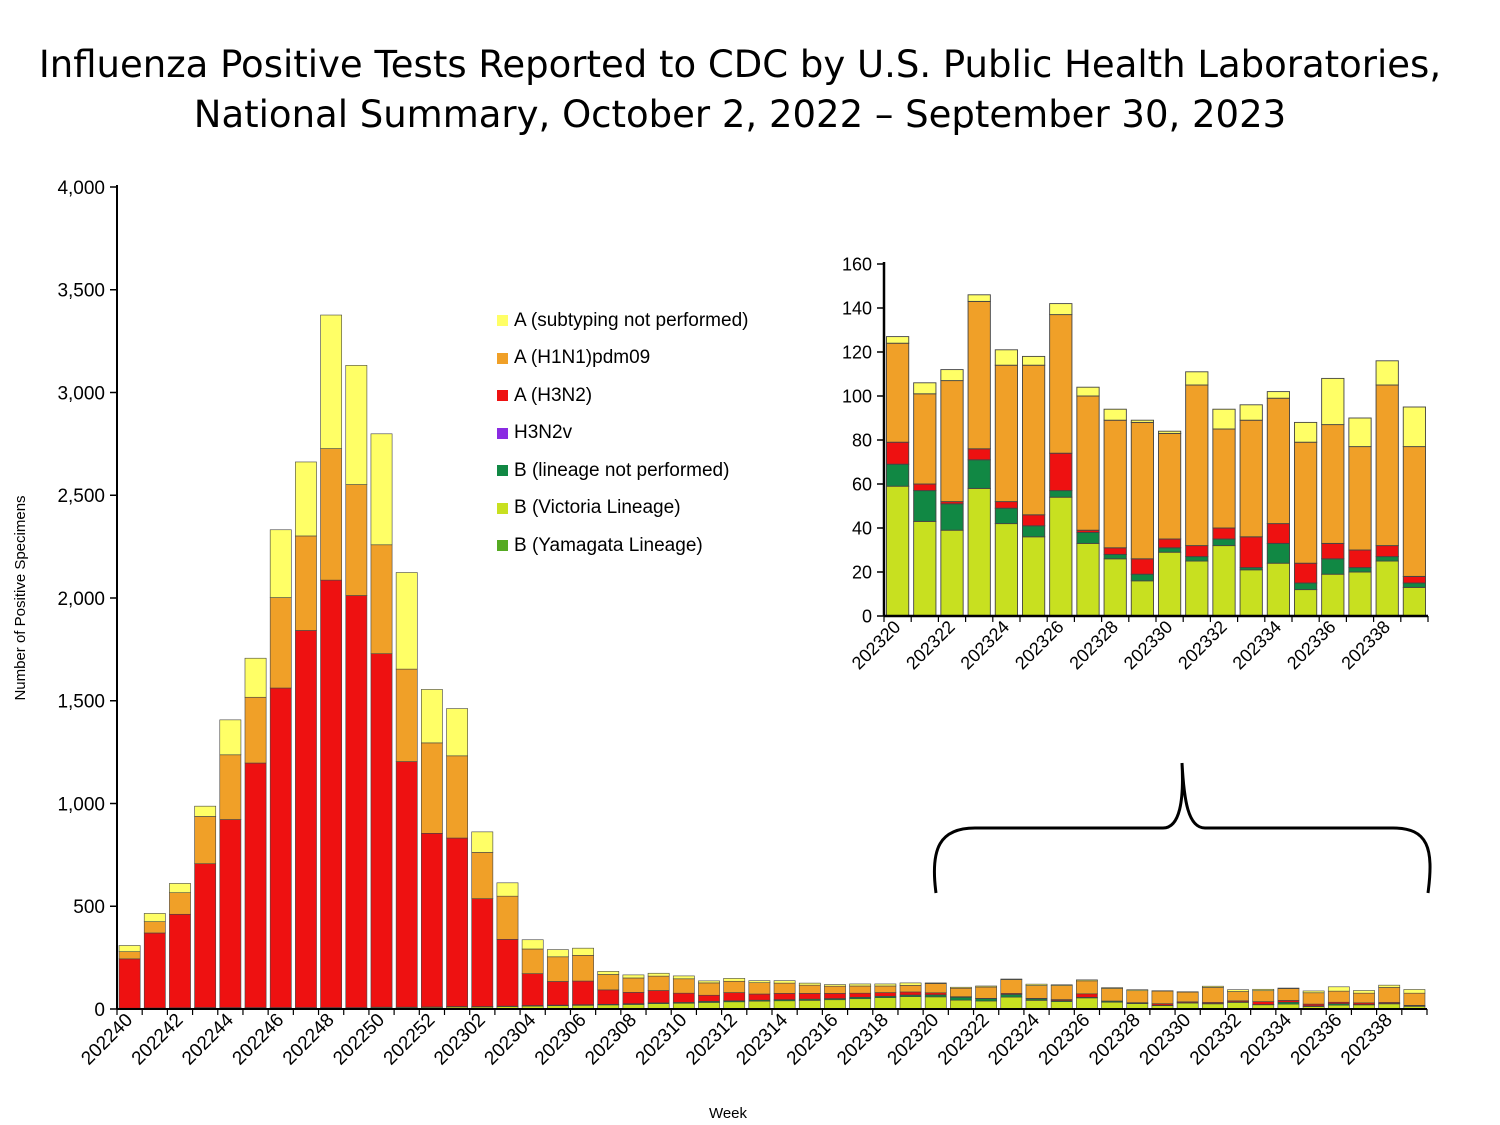  Describe the element at coordinates (1257, 645) in the screenshot. I see `inset-x-tick-label: 202334` at that location.